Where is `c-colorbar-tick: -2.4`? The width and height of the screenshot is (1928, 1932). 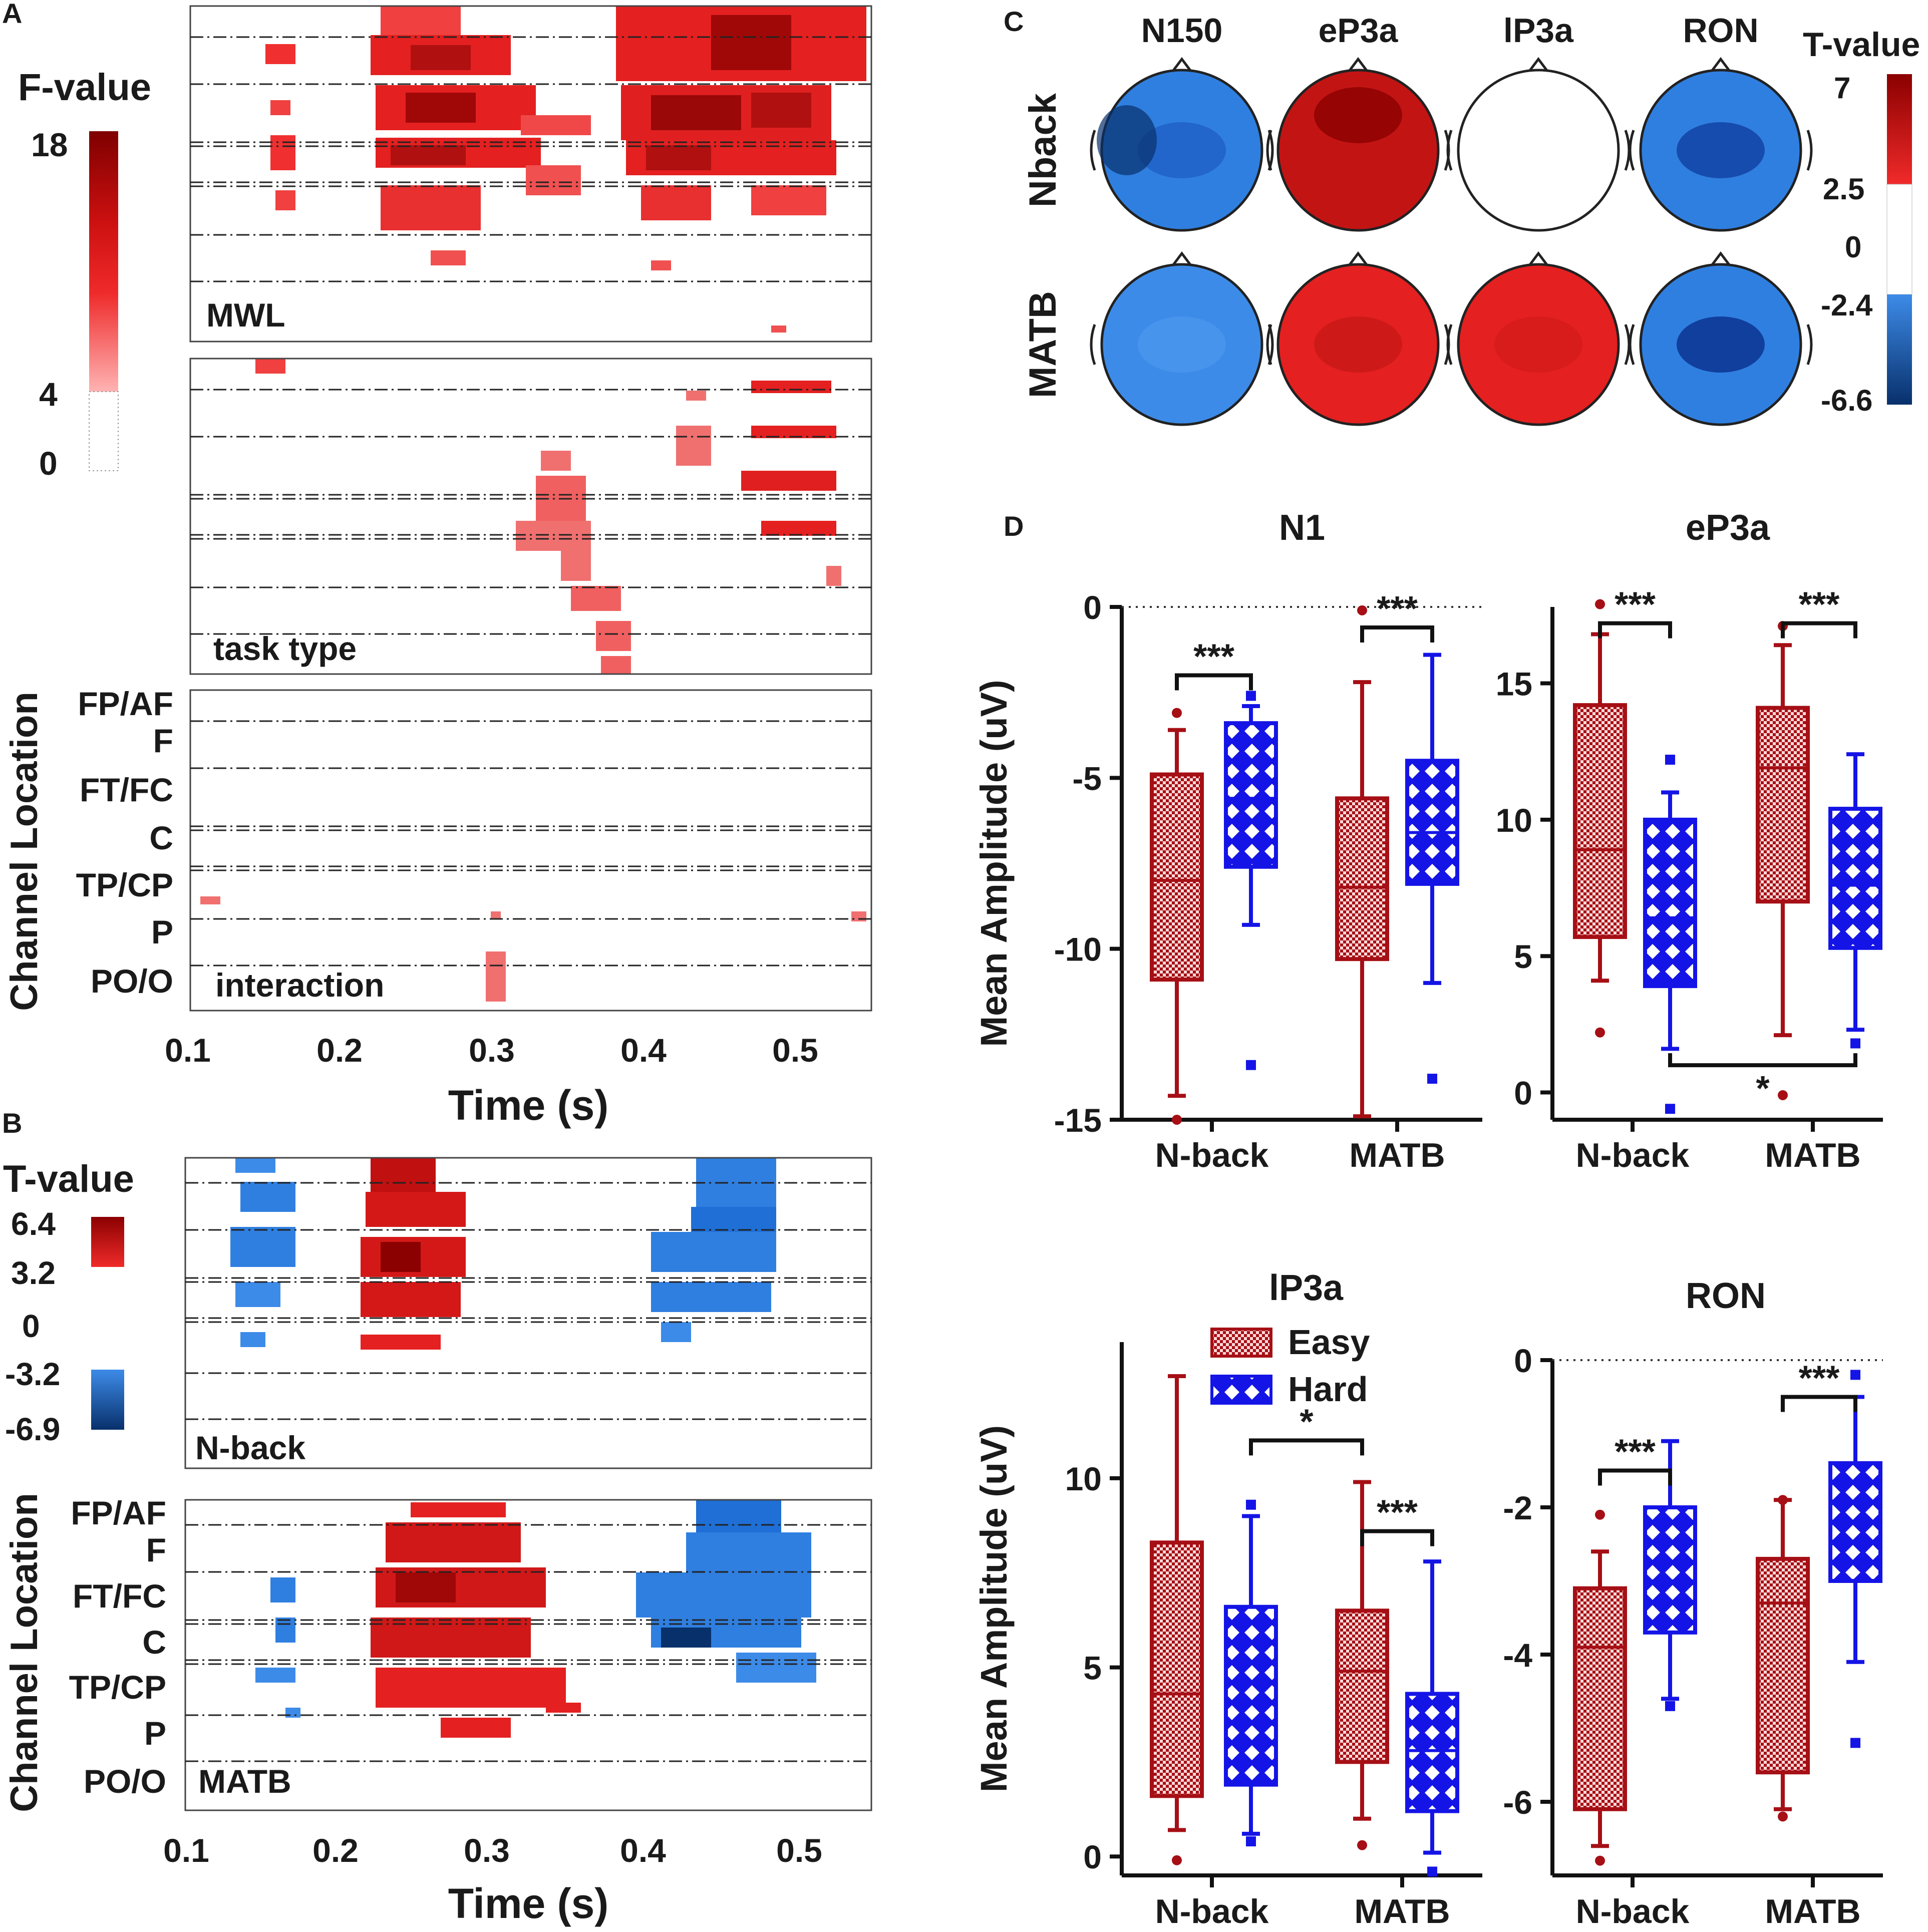
c-colorbar-tick: -2.4 is located at coordinates (1847, 305).